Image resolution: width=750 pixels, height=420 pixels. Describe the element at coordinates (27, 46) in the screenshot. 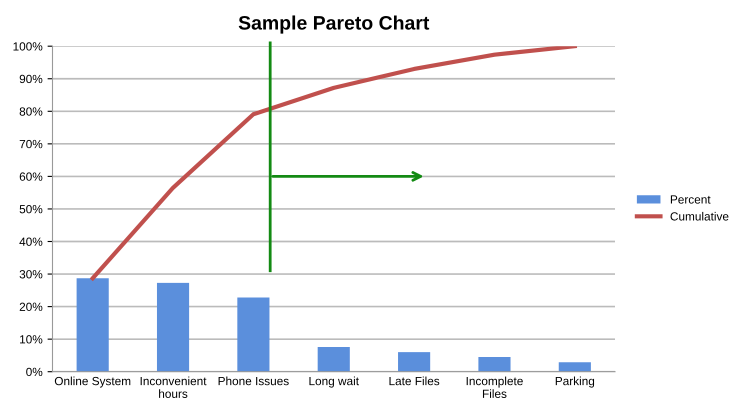

I see `y-tick-label: 100%` at that location.